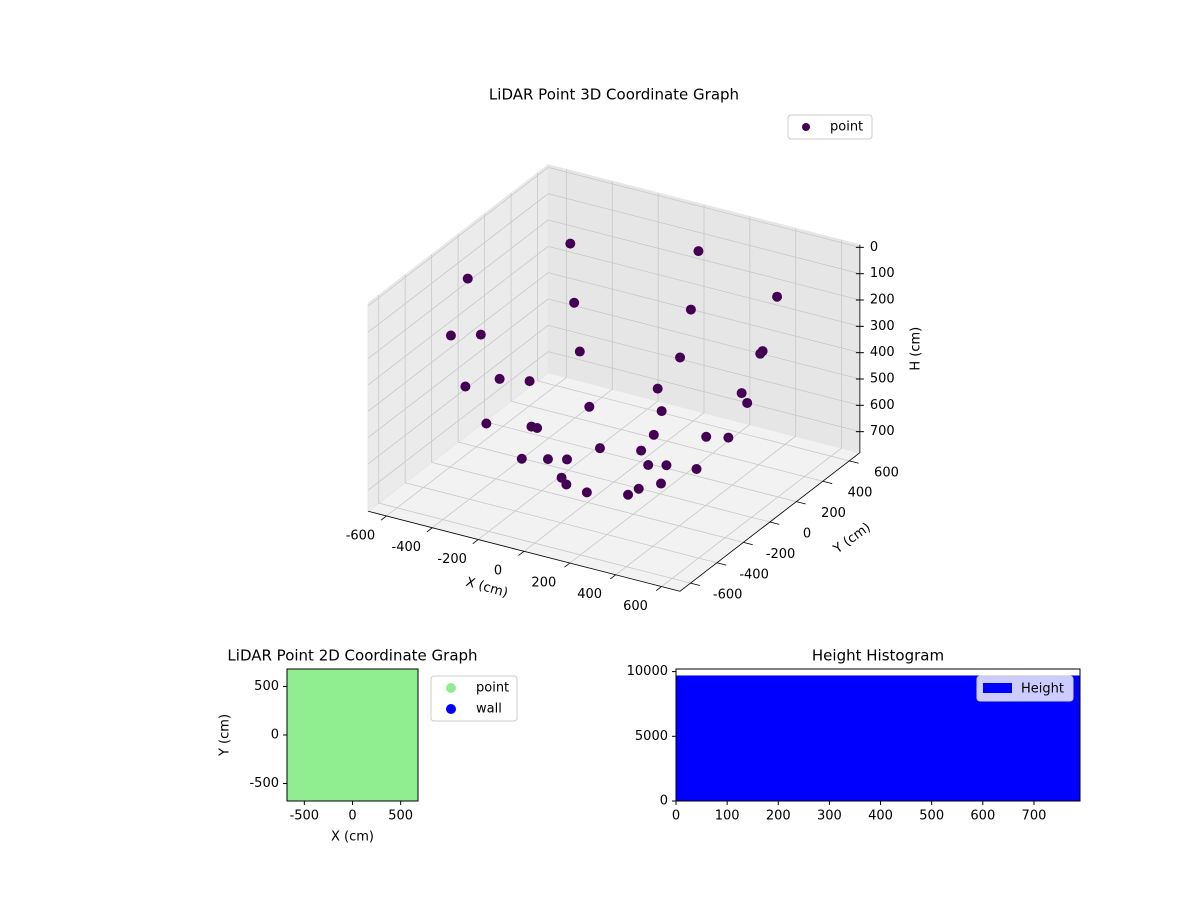 This screenshot has width=1200, height=904. What do you see at coordinates (264, 783) in the screenshot?
I see `y-tick-label: -500` at bounding box center [264, 783].